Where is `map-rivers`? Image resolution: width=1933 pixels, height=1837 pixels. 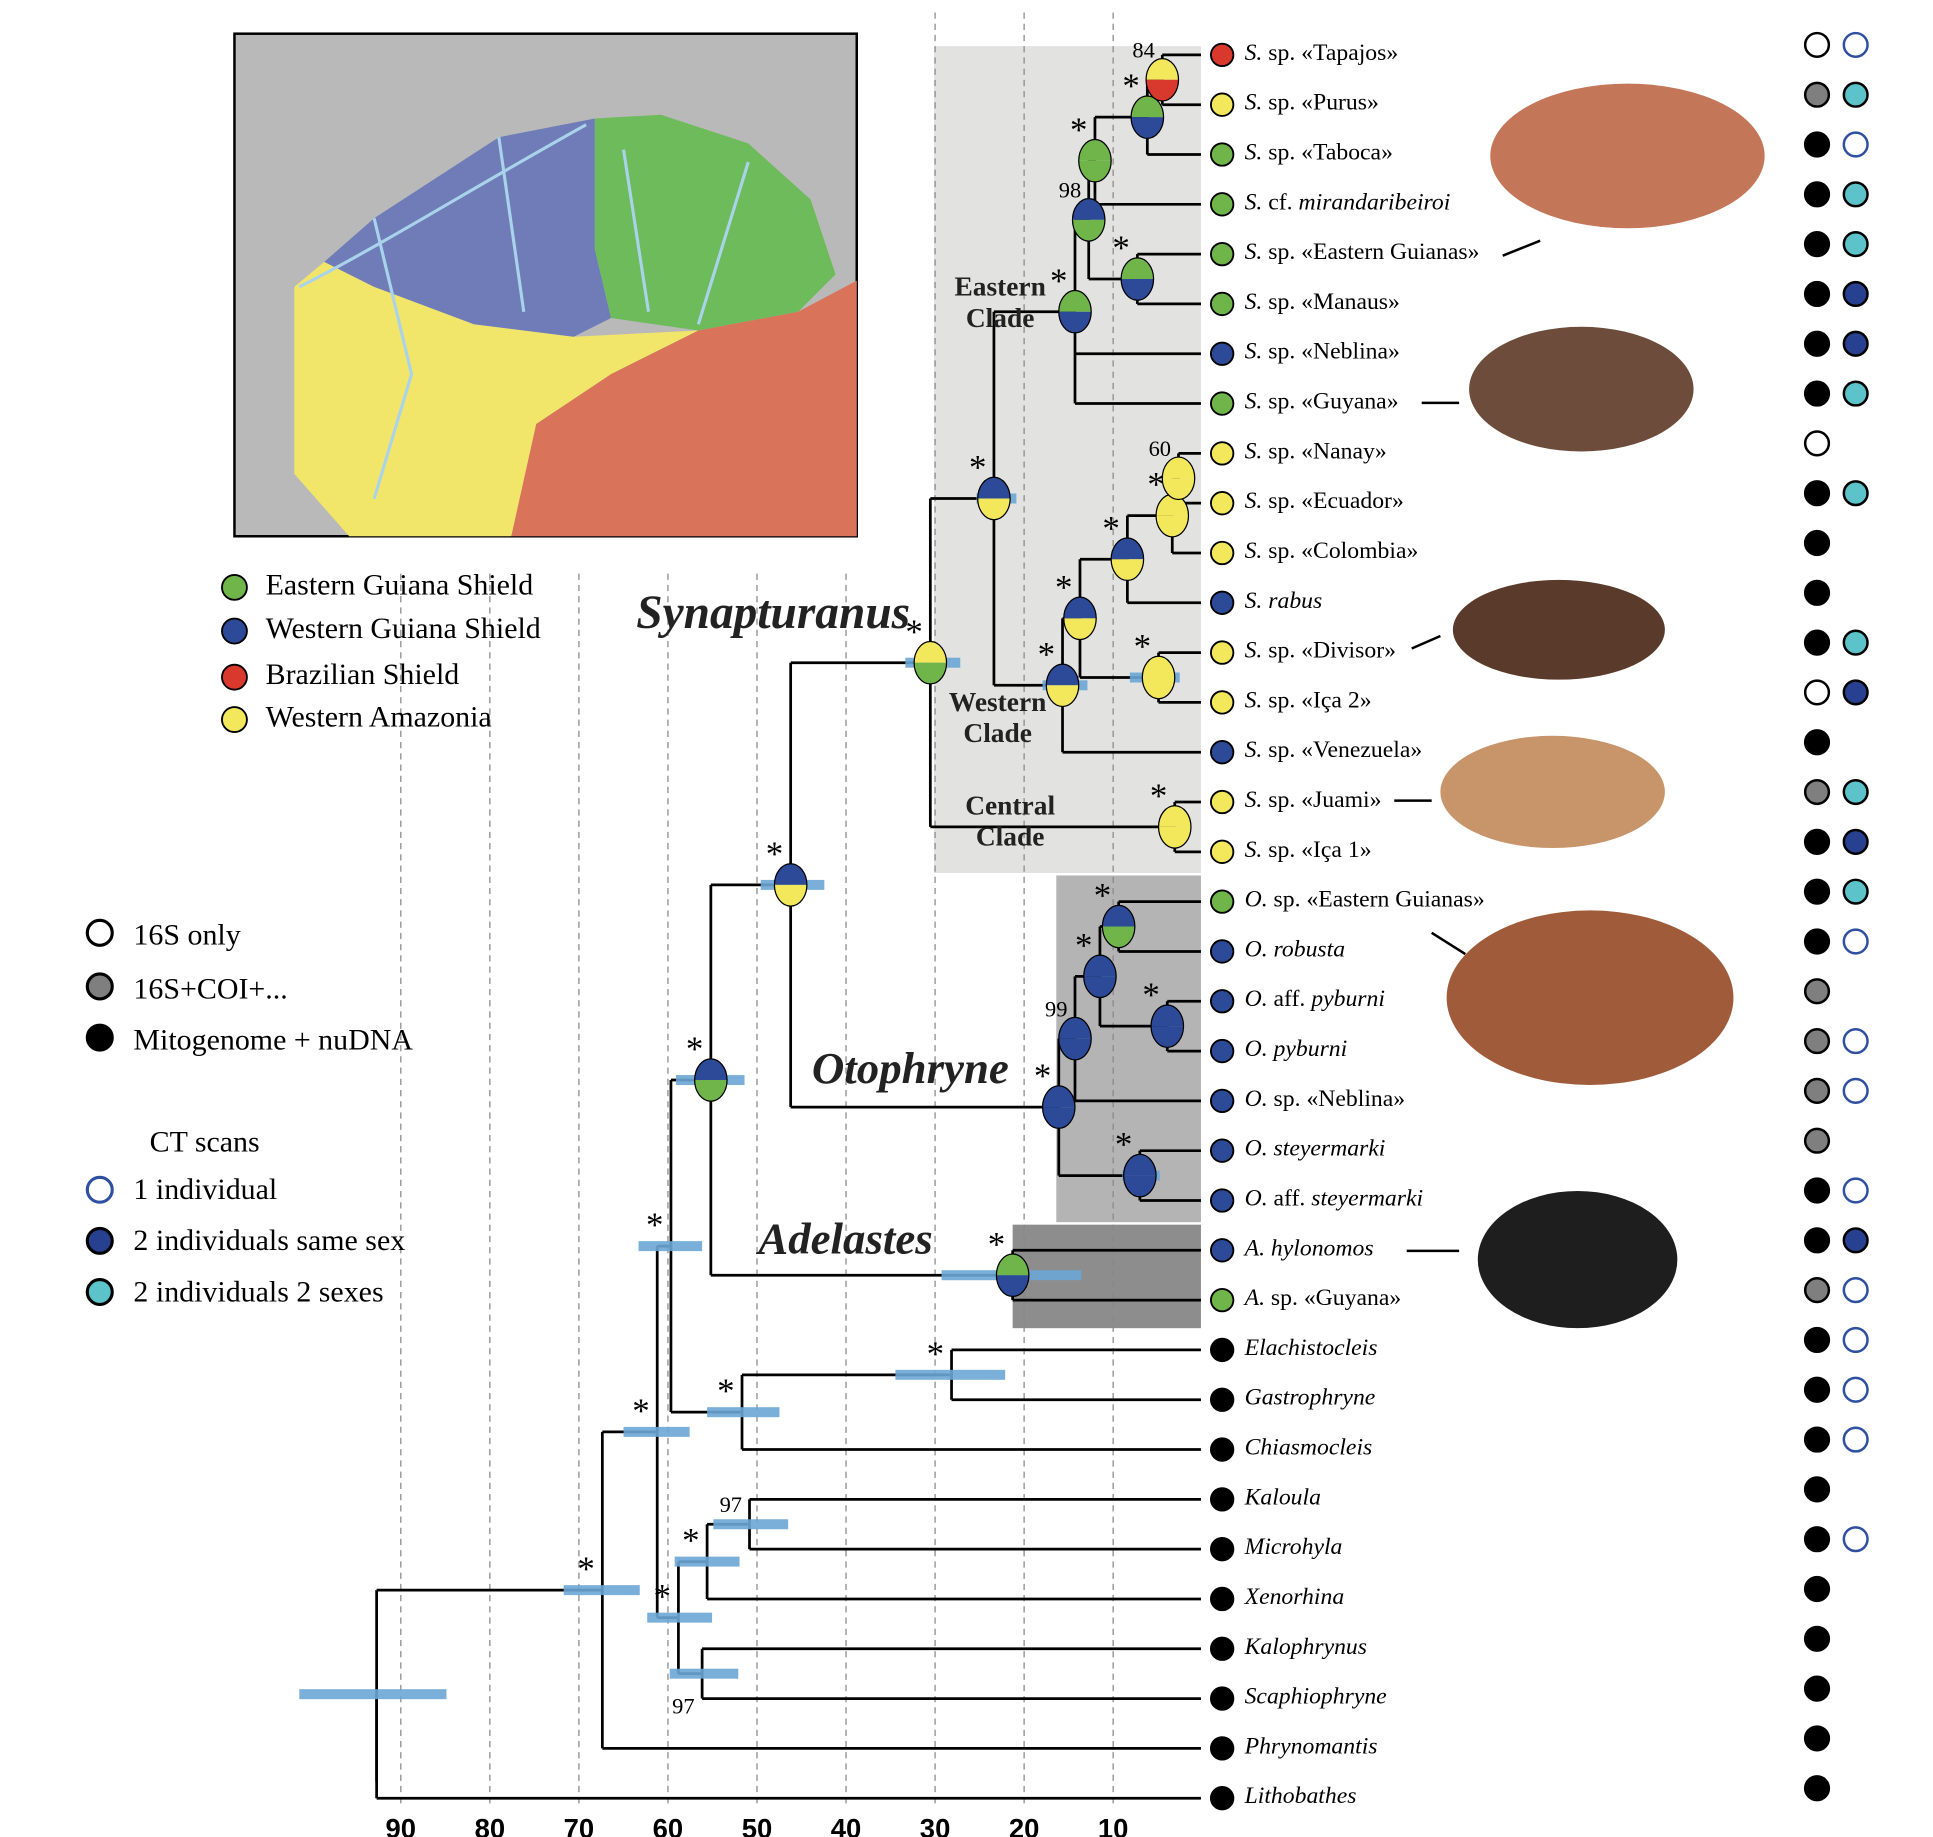
map-rivers is located at coordinates (524, 311).